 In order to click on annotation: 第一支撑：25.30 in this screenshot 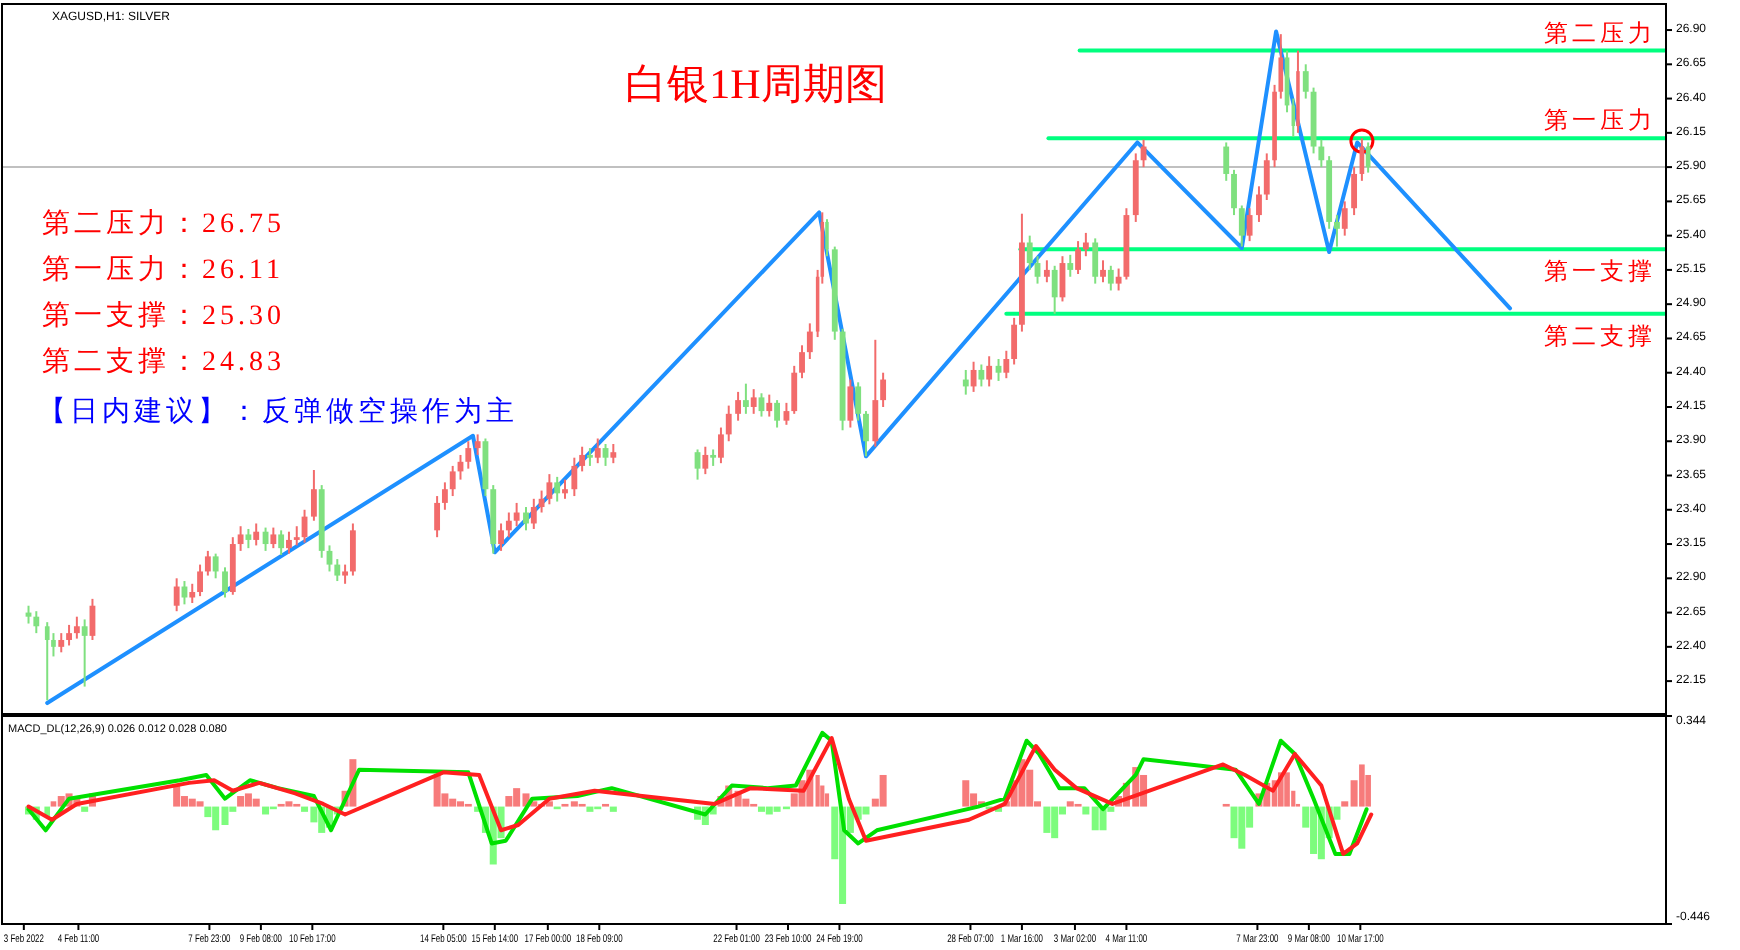, I will do `click(163, 316)`.